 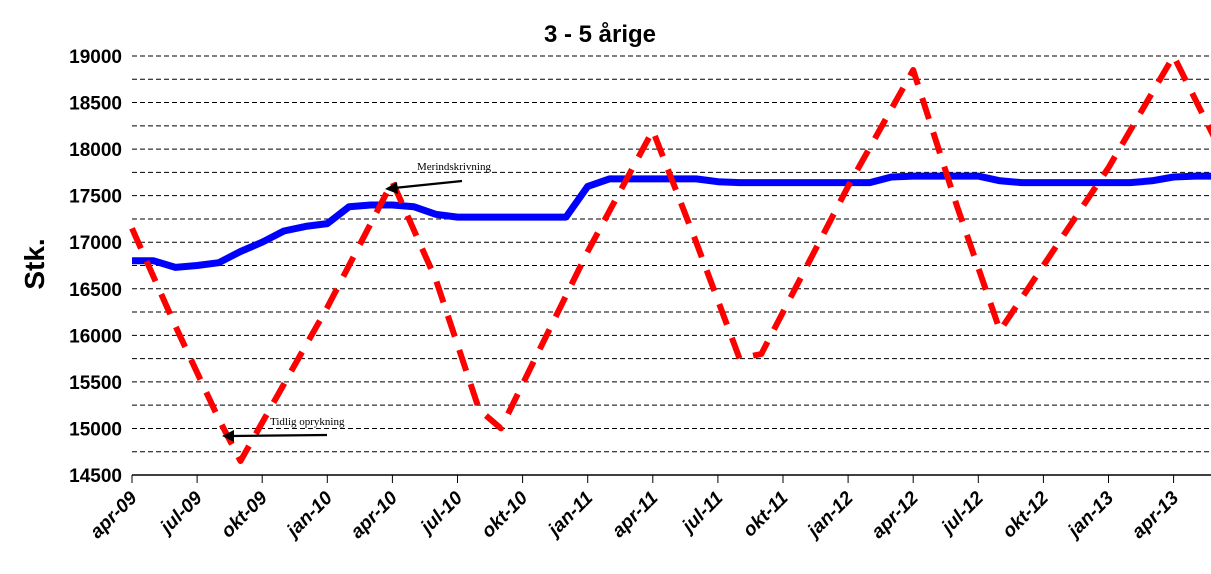 I want to click on y-tick-label: 16000, so click(x=95, y=336).